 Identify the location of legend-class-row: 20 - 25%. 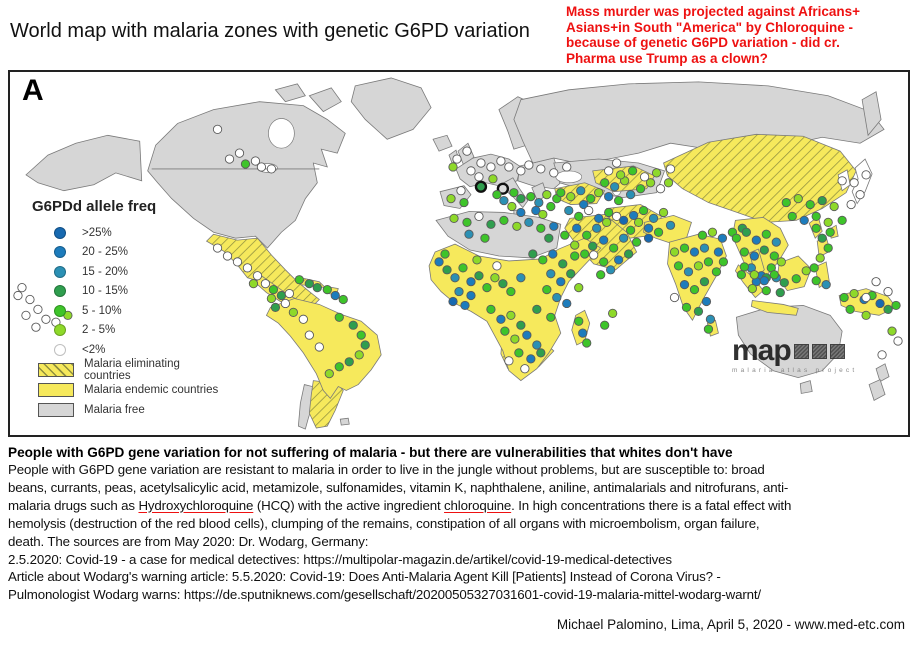
(127, 253).